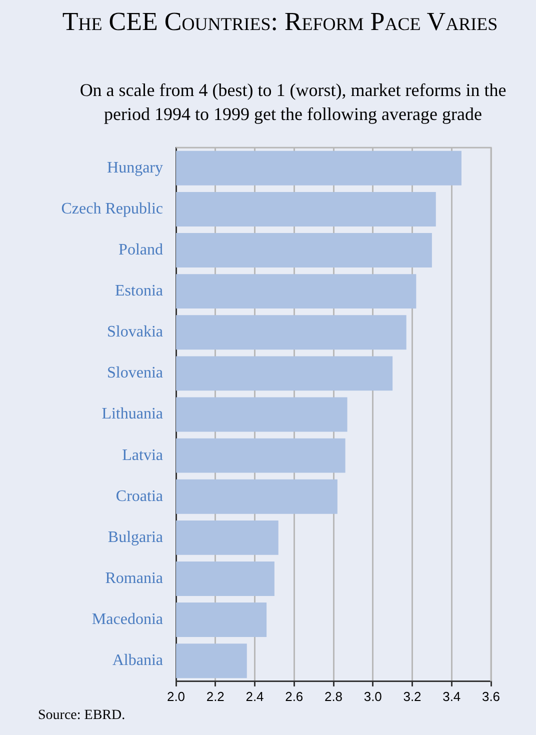  Describe the element at coordinates (127, 619) in the screenshot. I see `y-tick-label: Macedonia` at that location.